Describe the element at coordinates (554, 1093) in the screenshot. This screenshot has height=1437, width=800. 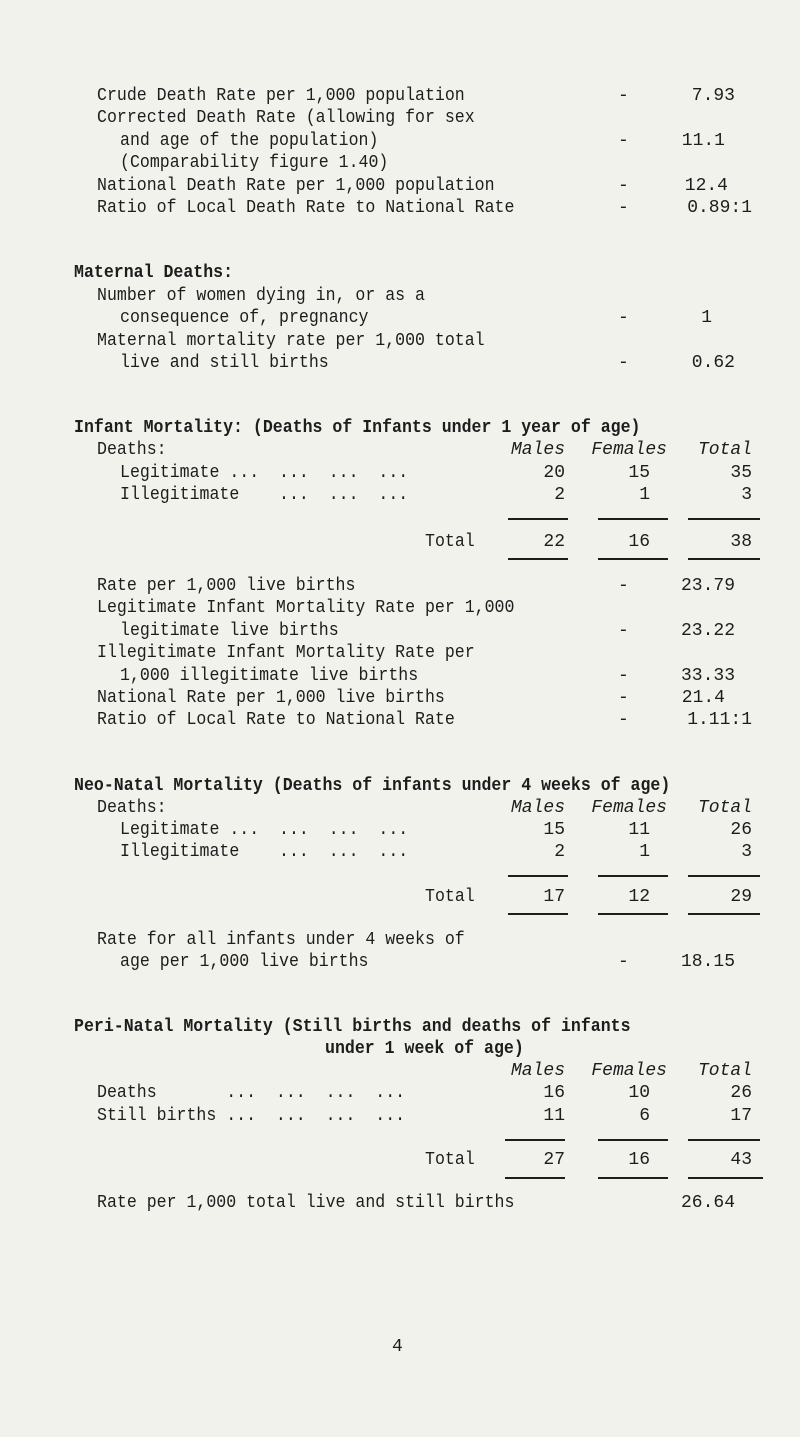
I see `cell-males: 16` at that location.